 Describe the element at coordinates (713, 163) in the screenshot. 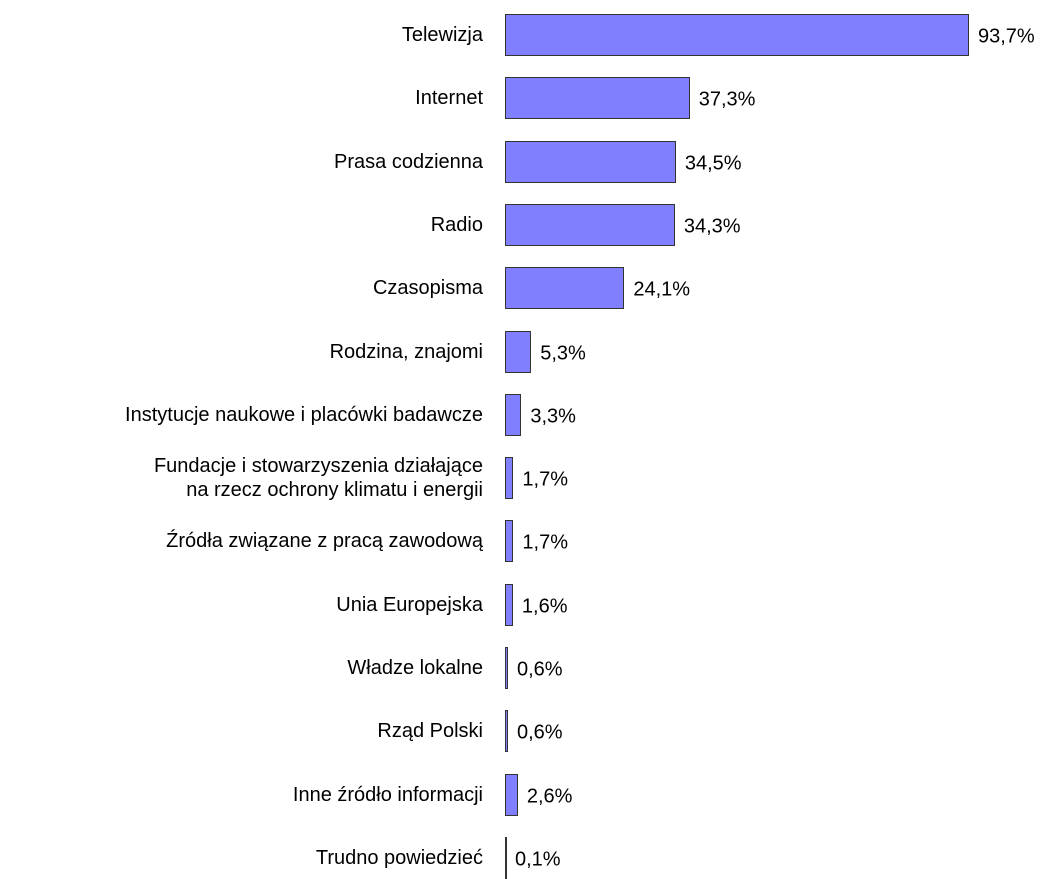

I see `value-label: 34,5%` at that location.